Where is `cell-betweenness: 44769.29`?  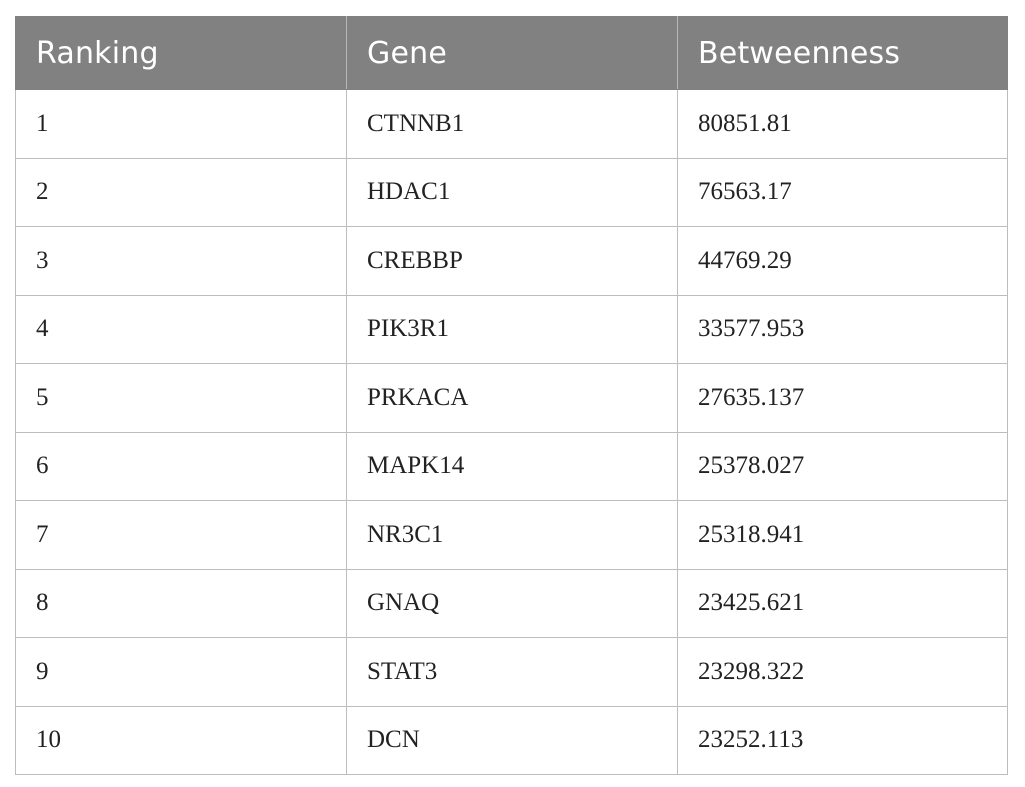 cell-betweenness: 44769.29 is located at coordinates (842, 261).